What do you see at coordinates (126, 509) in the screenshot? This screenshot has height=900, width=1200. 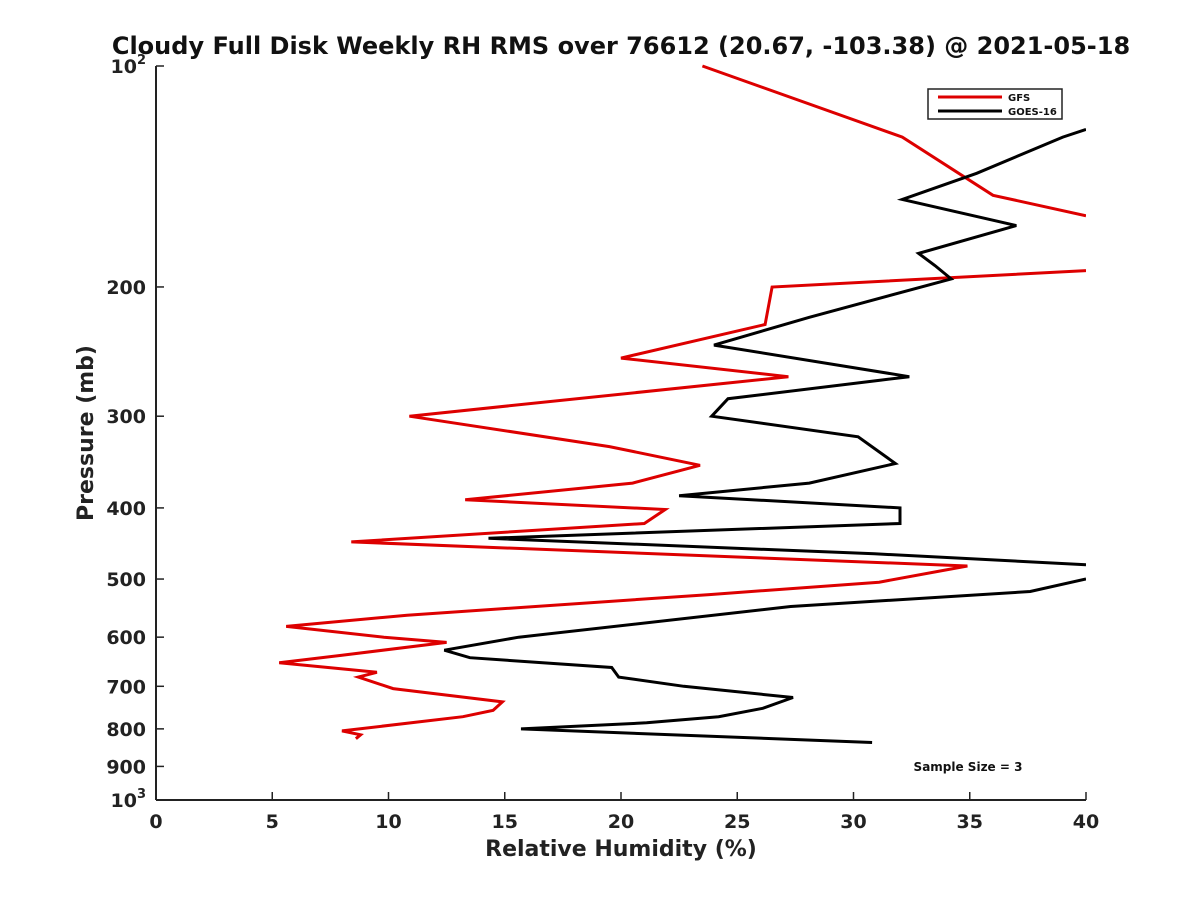 I see `y-tick-label: 400` at bounding box center [126, 509].